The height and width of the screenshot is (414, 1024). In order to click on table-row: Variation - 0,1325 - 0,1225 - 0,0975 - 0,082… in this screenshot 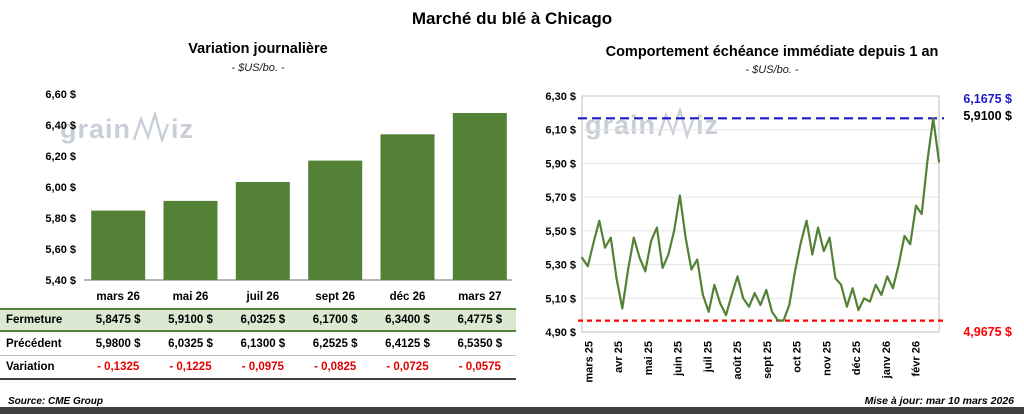, I will do `click(258, 368)`.